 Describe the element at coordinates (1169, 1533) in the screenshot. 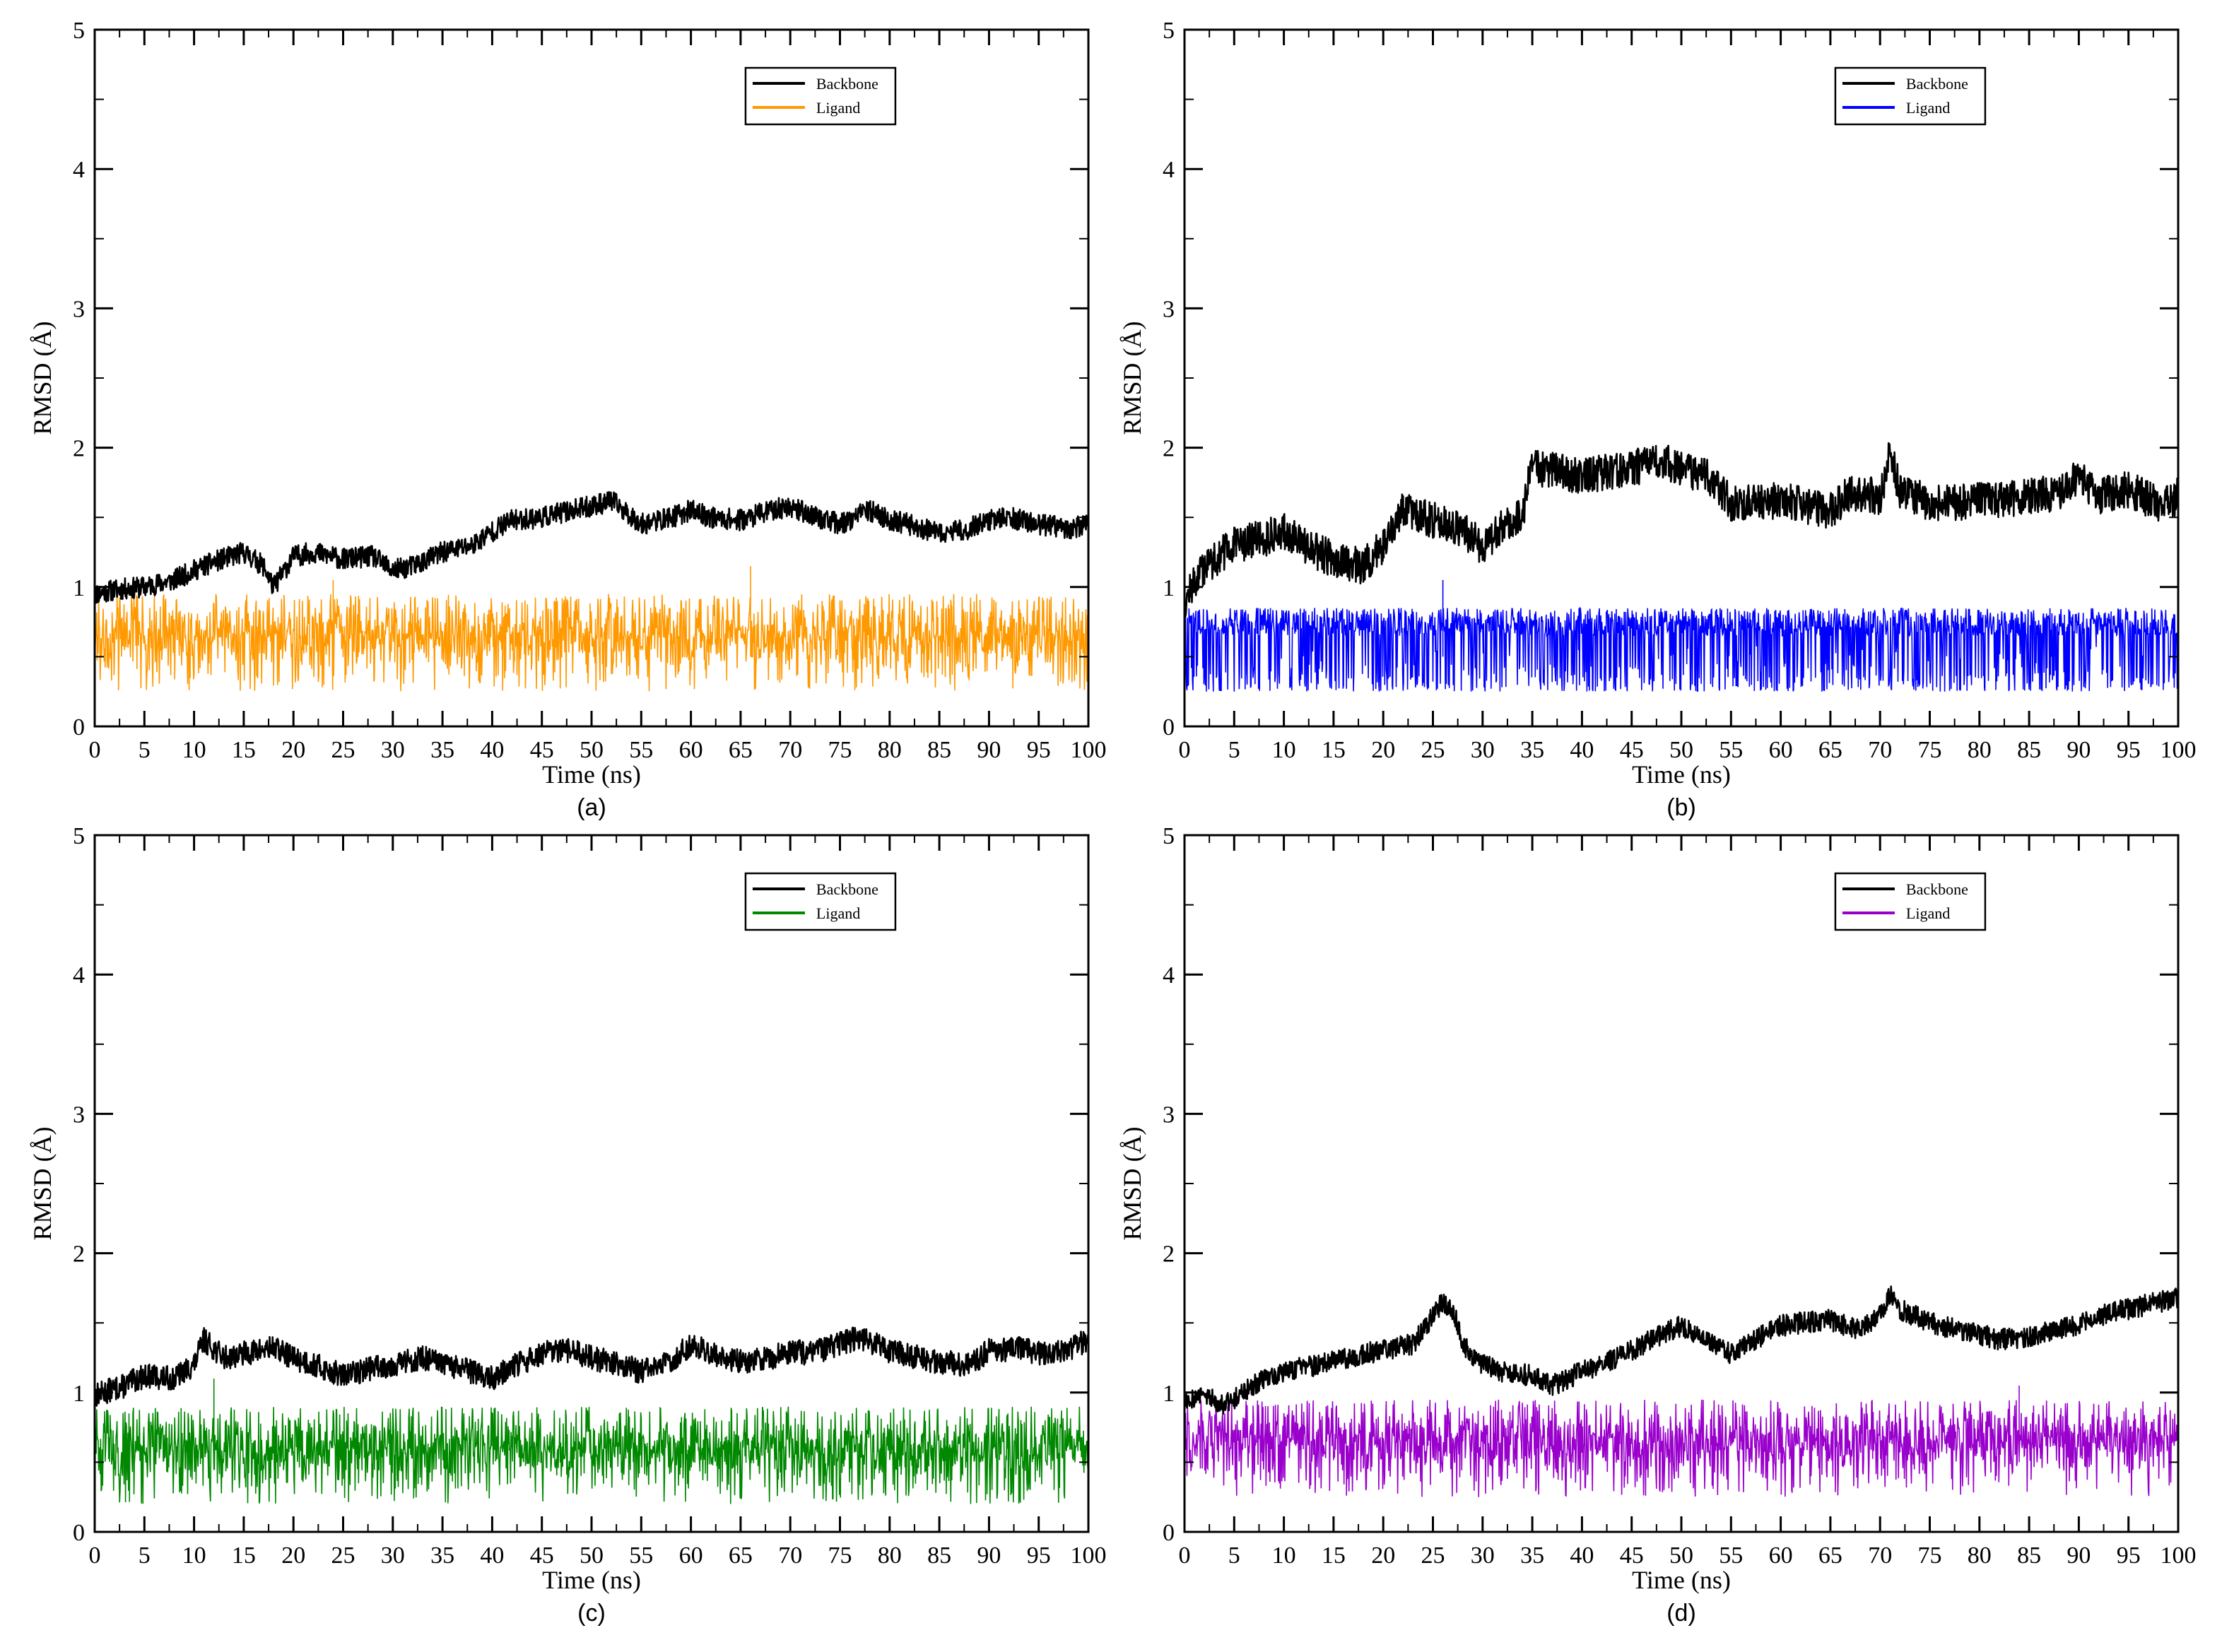

I see `y-tick-label: 0` at that location.